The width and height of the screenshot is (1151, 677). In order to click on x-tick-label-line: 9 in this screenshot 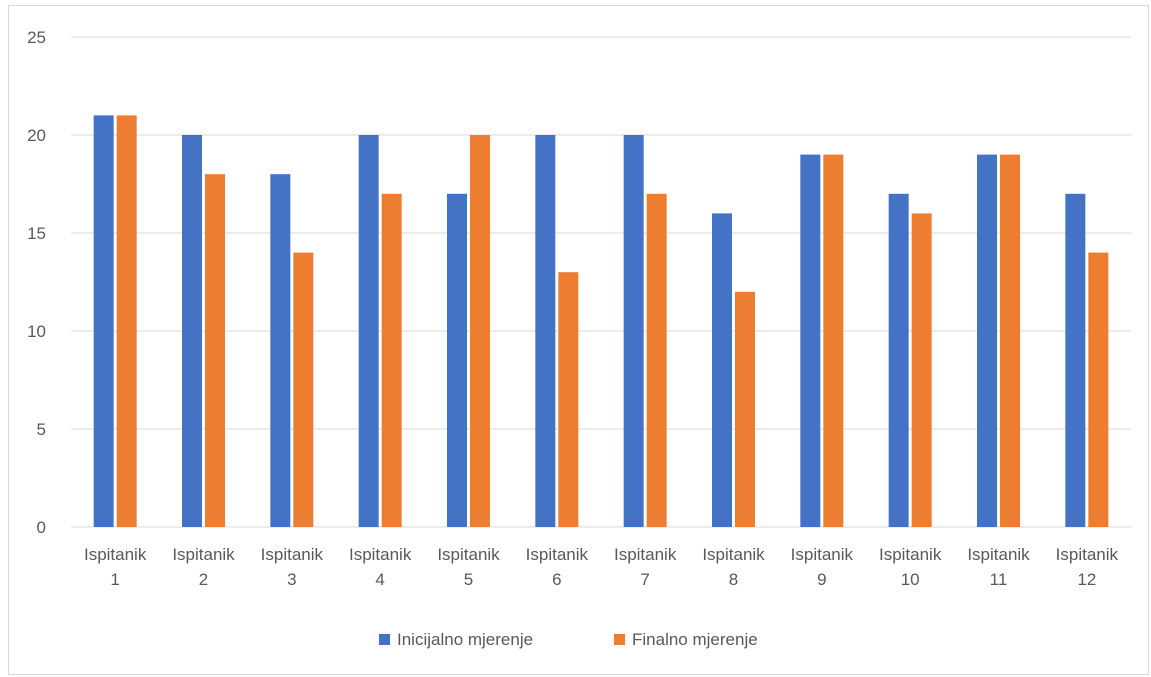, I will do `click(821, 579)`.